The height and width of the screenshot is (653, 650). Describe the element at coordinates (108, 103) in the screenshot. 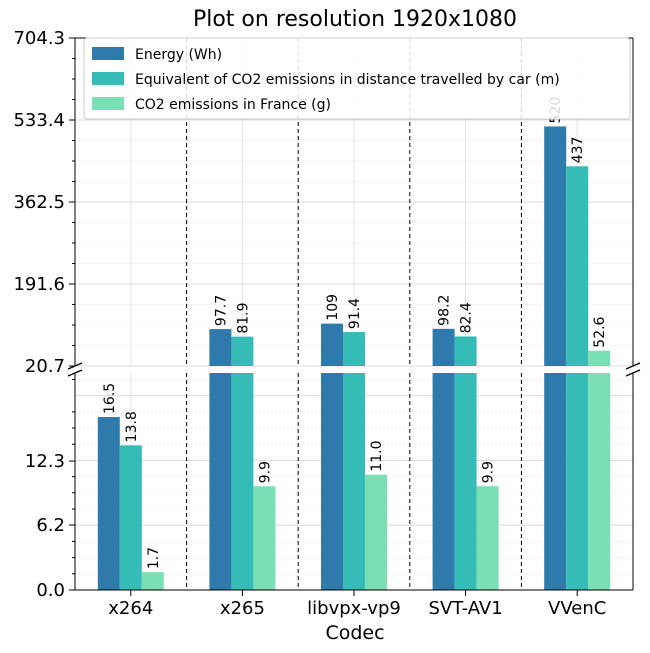

I see `legend-swatch-co2` at that location.